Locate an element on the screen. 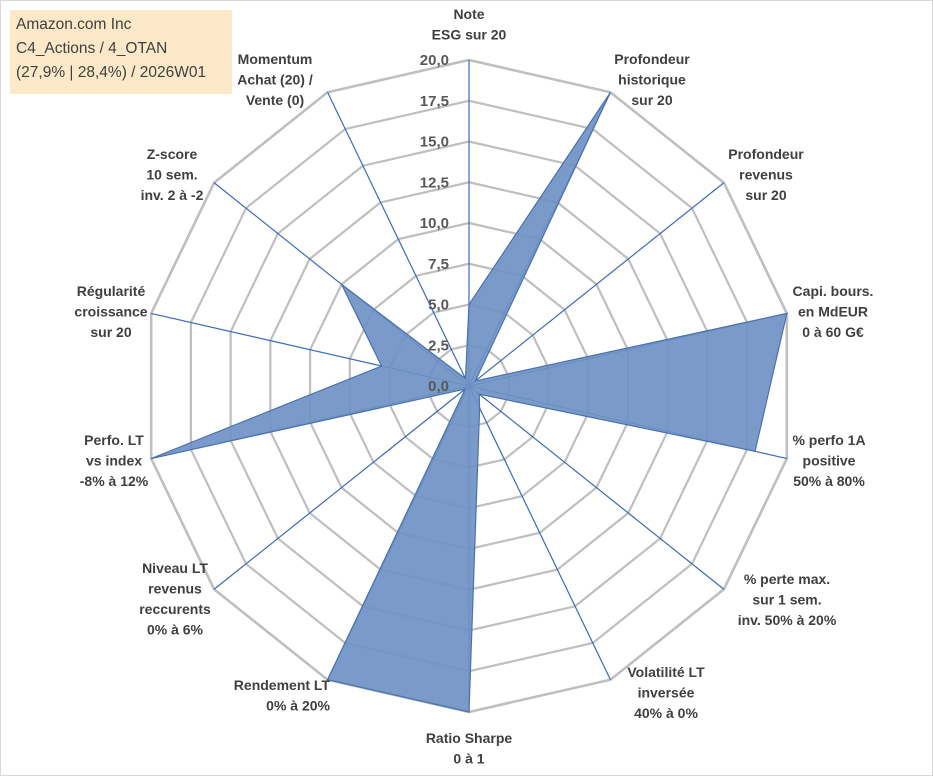 This screenshot has width=933, height=776. tick-label: 10,0 is located at coordinates (434, 223).